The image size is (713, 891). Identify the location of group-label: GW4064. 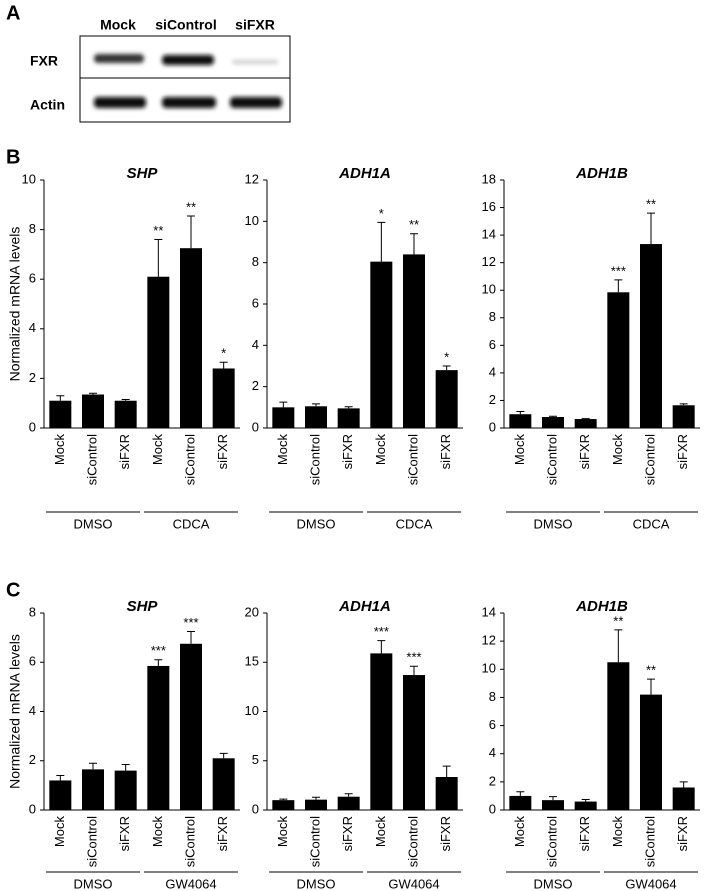
(190, 883).